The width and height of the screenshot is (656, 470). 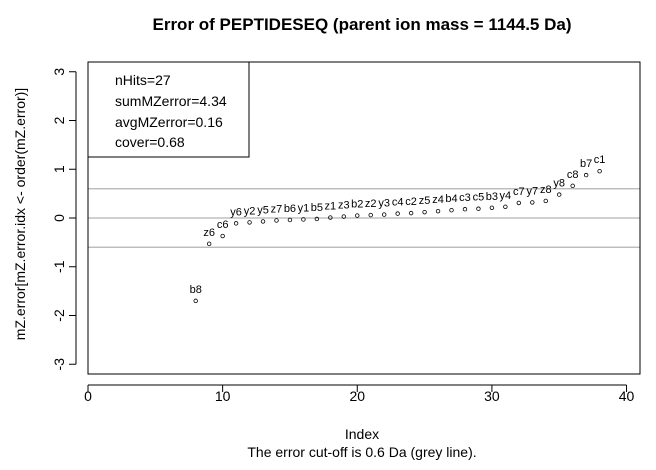 I want to click on cutoff-lines, so click(x=364, y=218).